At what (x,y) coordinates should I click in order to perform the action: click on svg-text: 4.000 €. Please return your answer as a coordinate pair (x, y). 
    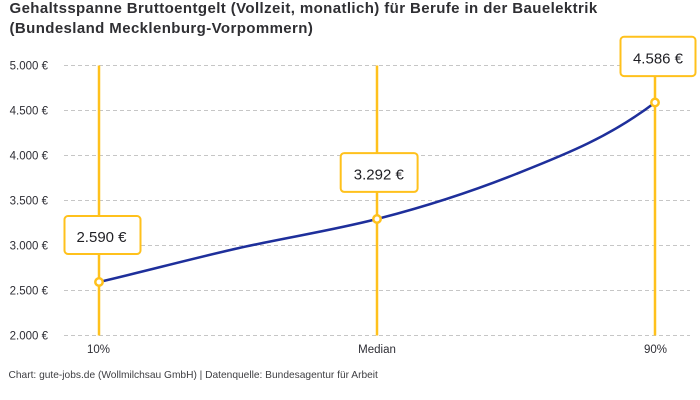
    Looking at the image, I should click on (29, 157).